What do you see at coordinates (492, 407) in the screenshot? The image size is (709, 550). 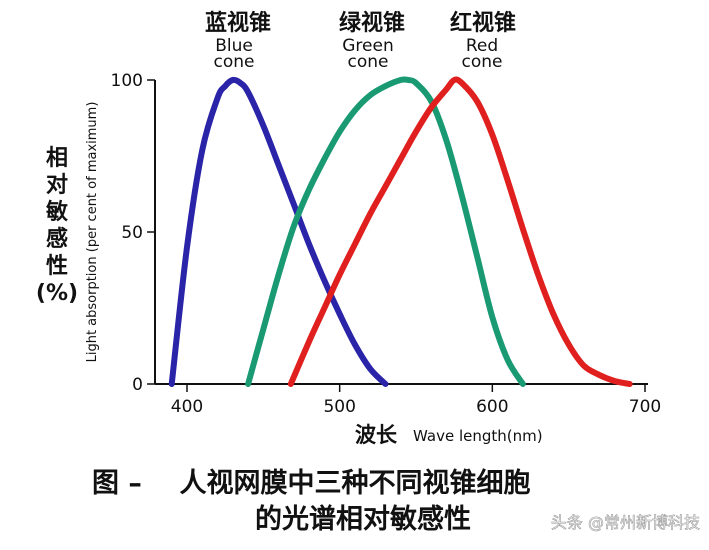 I see `x-tick-label: 600` at bounding box center [492, 407].